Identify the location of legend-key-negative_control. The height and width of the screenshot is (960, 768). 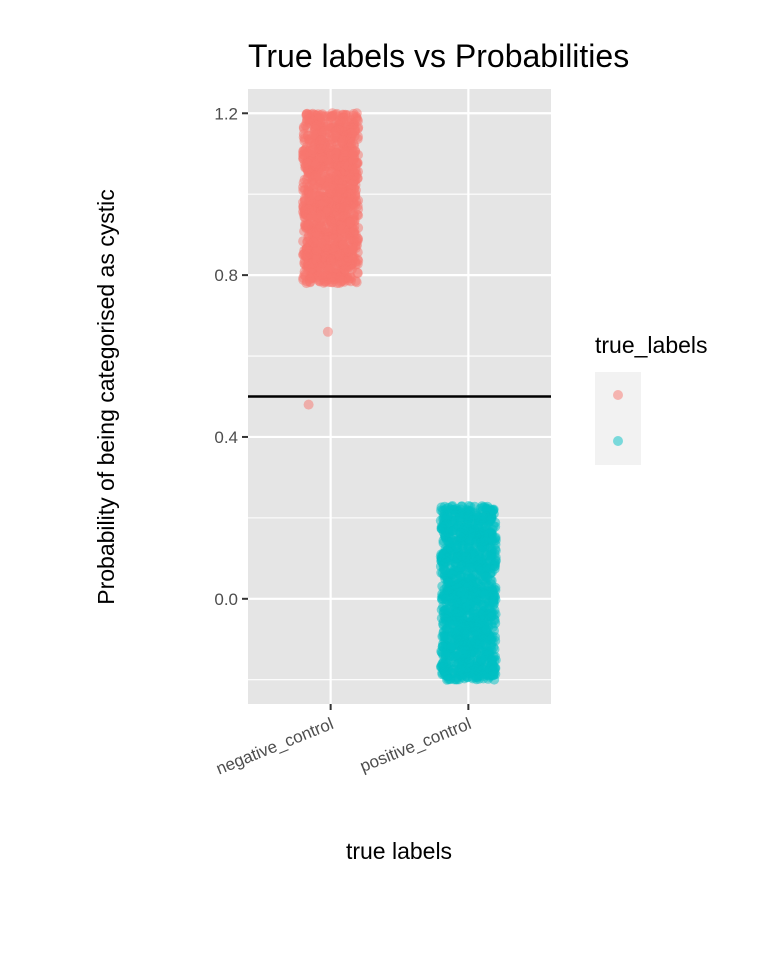
(618, 395).